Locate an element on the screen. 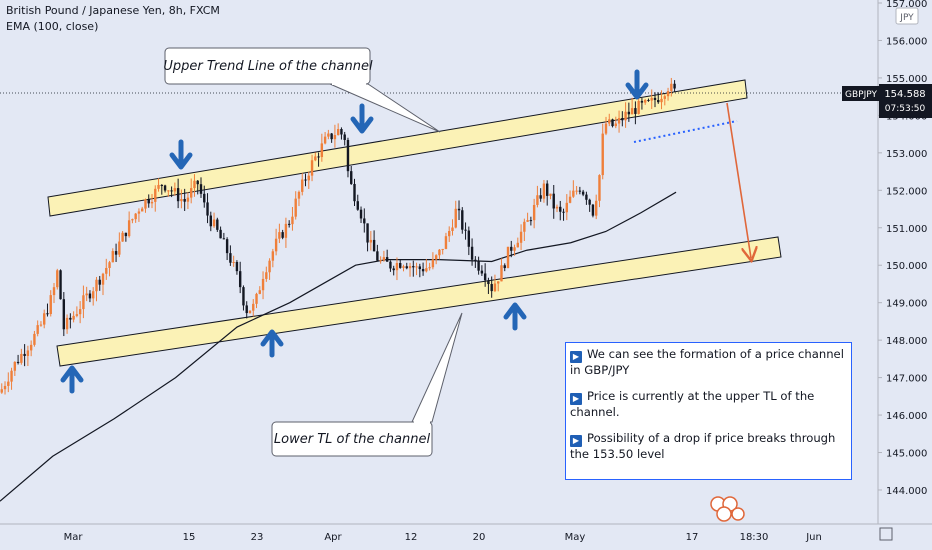 The image size is (932, 550). time-tick: Jun is located at coordinates (813, 537).